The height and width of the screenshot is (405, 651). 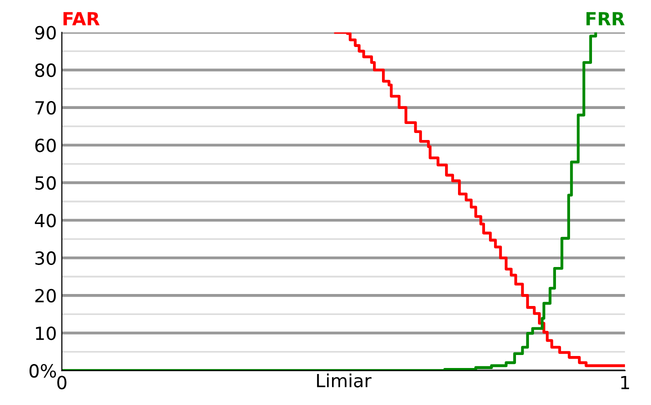 I want to click on x-axis-title: Limiar, so click(x=344, y=380).